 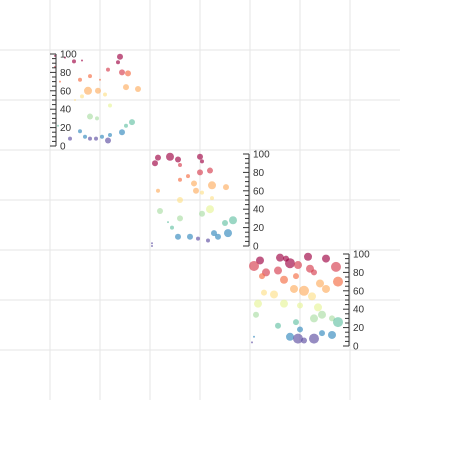 I want to click on y-tick-label: 100, so click(x=361, y=255).